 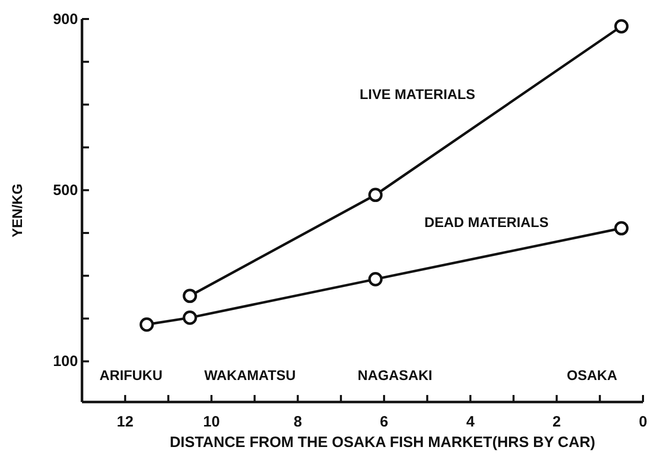 What do you see at coordinates (384, 422) in the screenshot?
I see `x-tick-label: 6` at bounding box center [384, 422].